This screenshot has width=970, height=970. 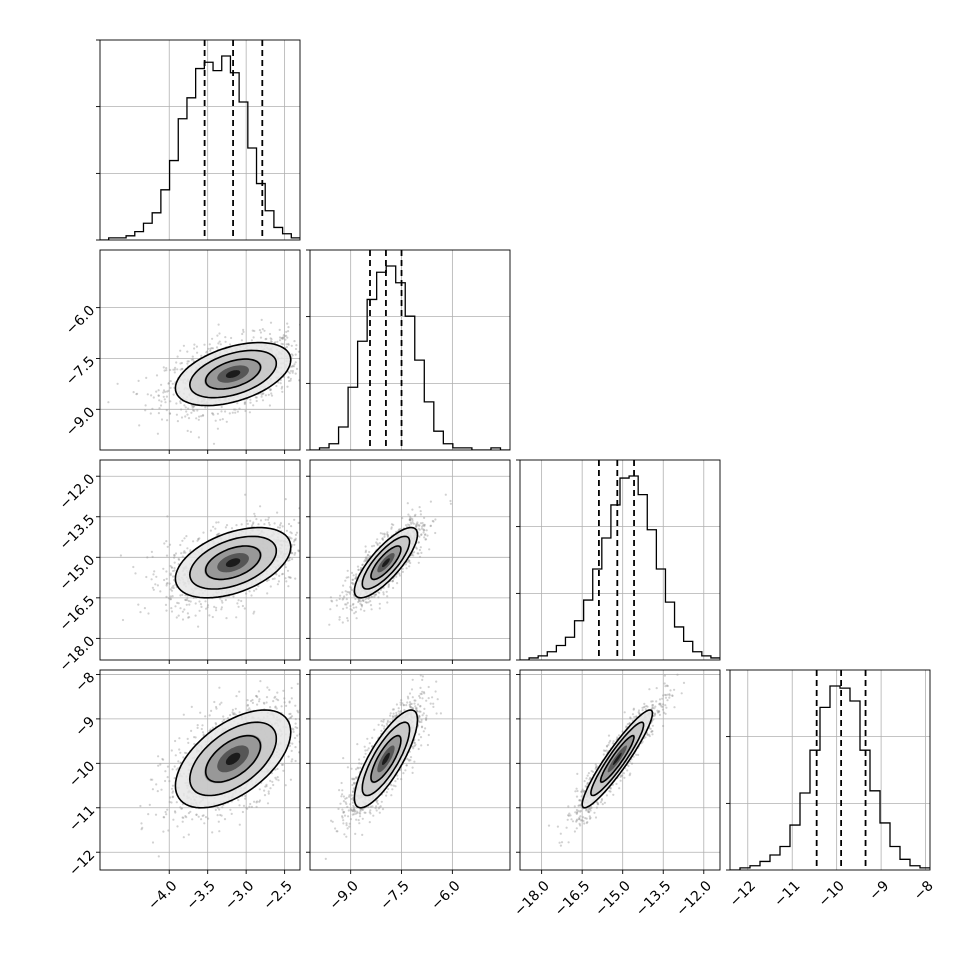 What do you see at coordinates (879, 891) in the screenshot?
I see `x-tick-label: −9` at bounding box center [879, 891].